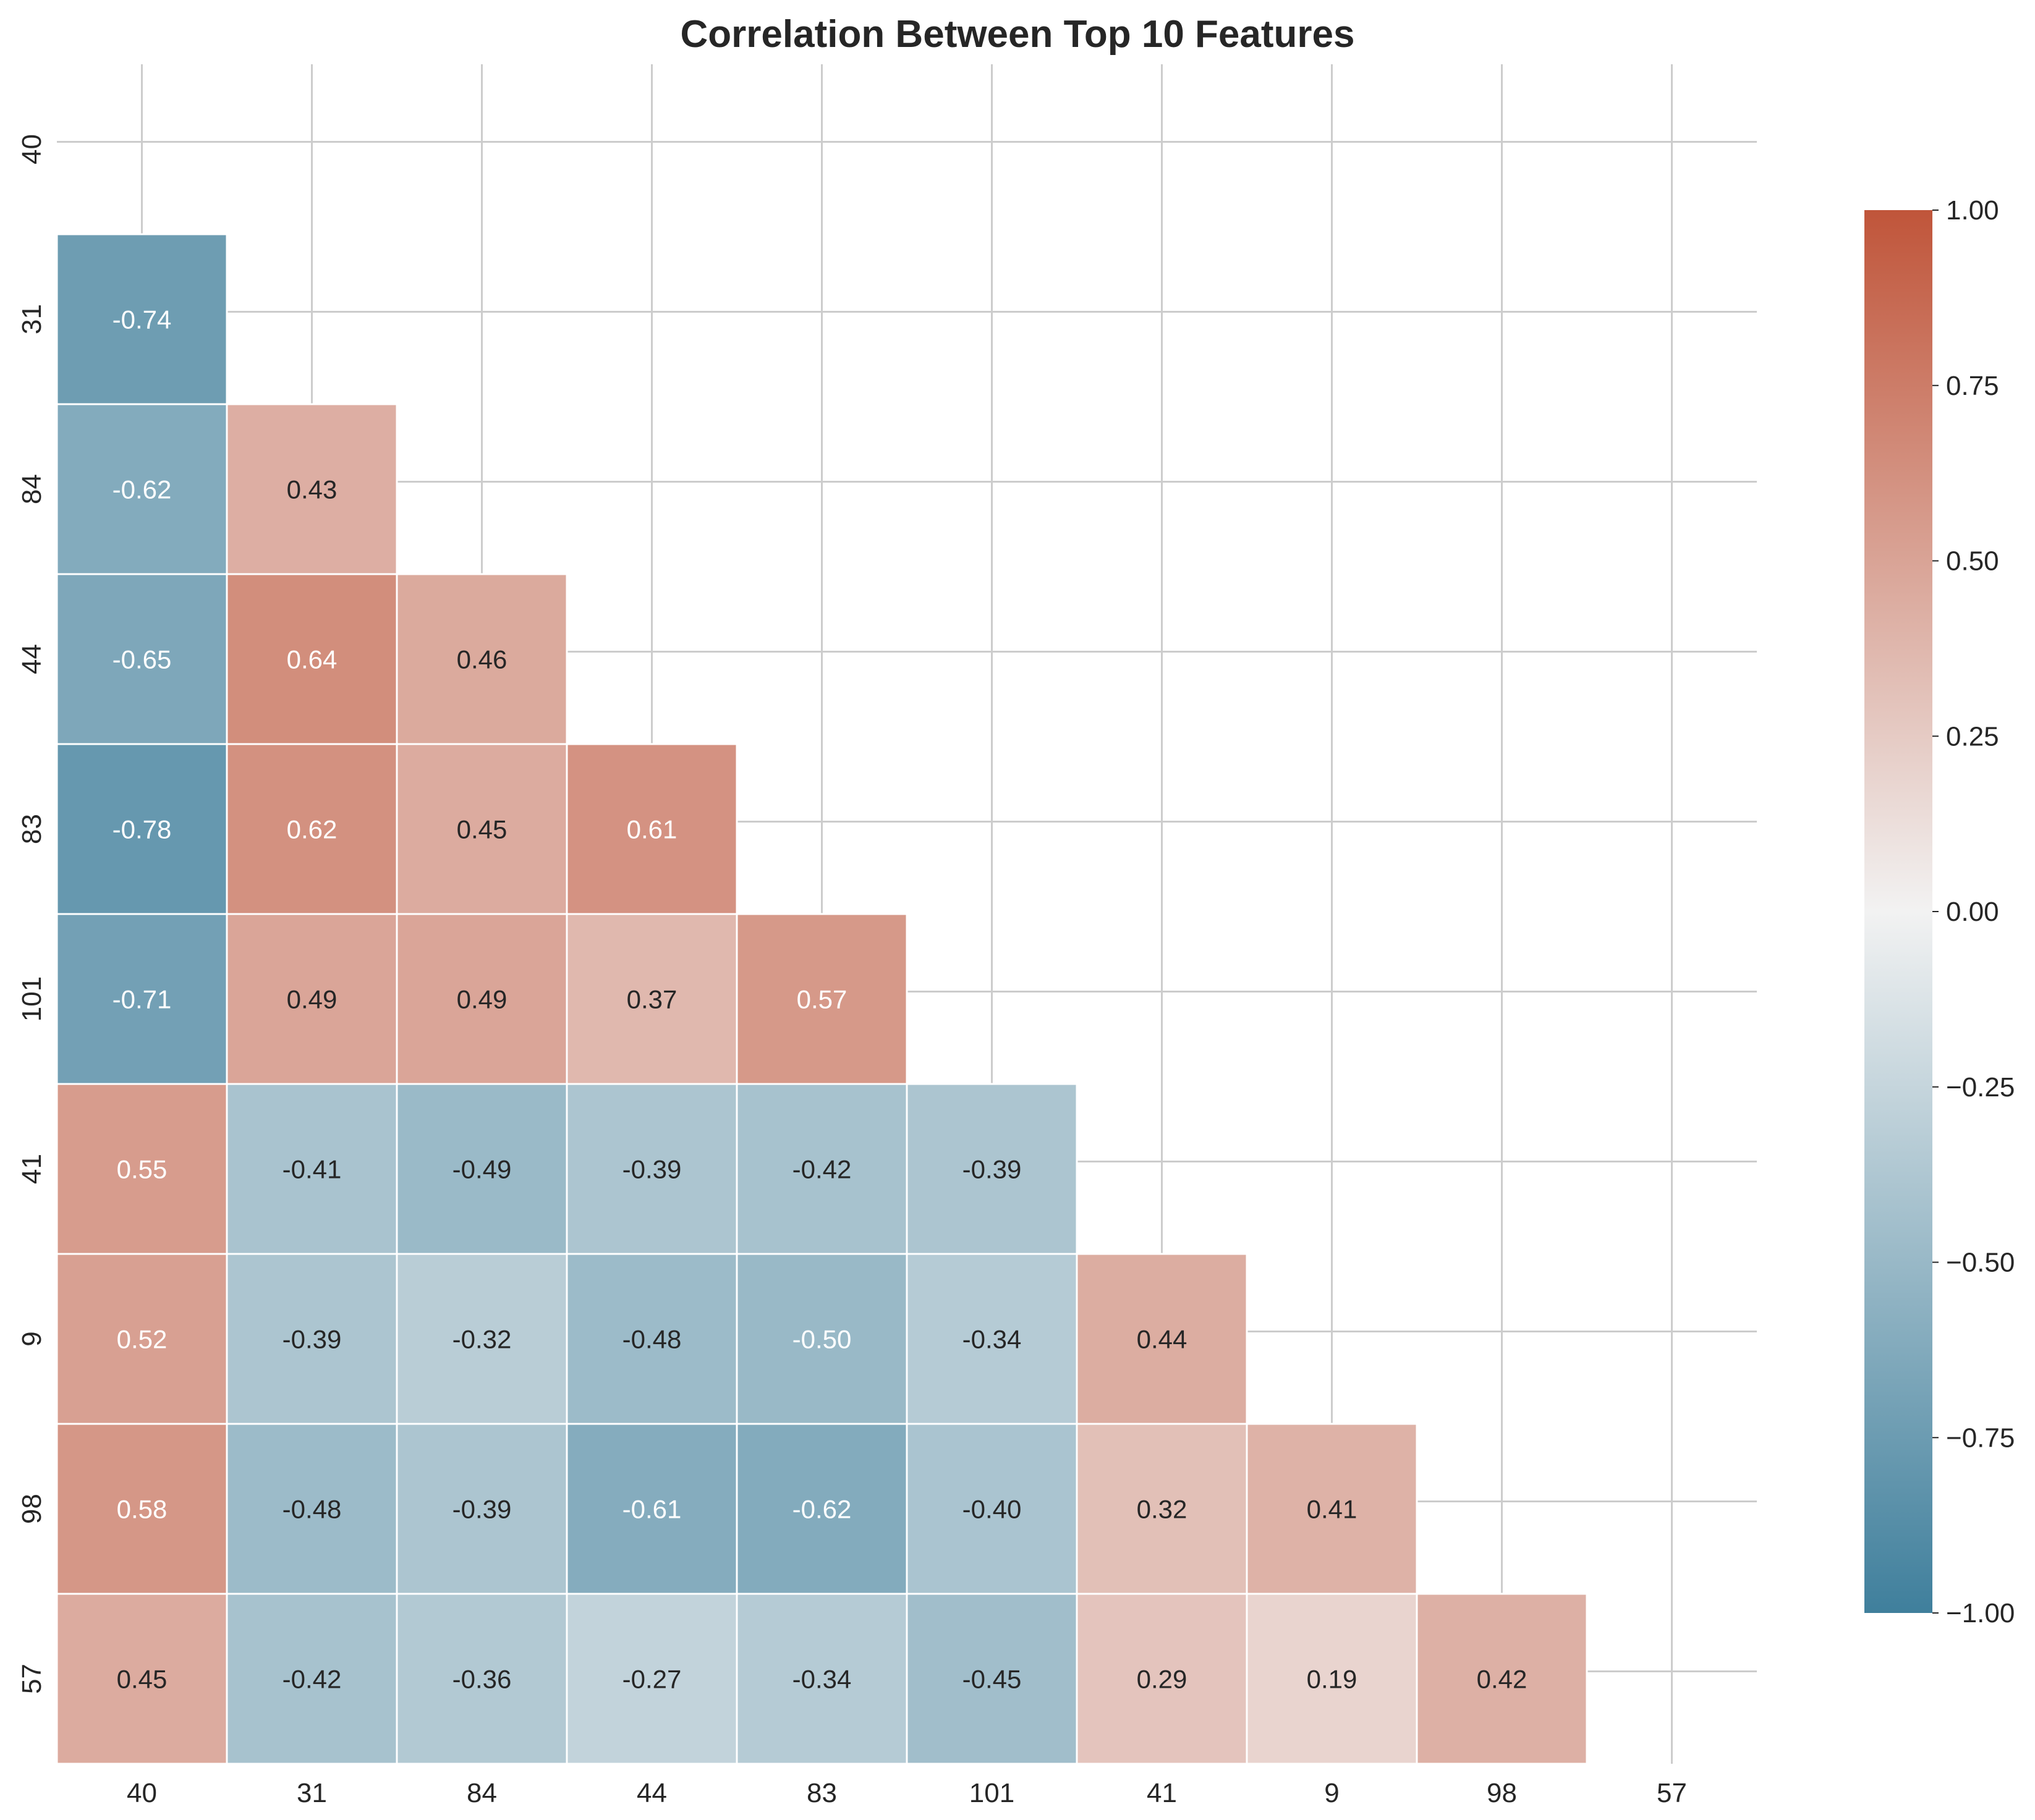 The height and width of the screenshot is (1820, 2035). What do you see at coordinates (1972, 561) in the screenshot?
I see `colorbar-tick-label: 0.50` at bounding box center [1972, 561].